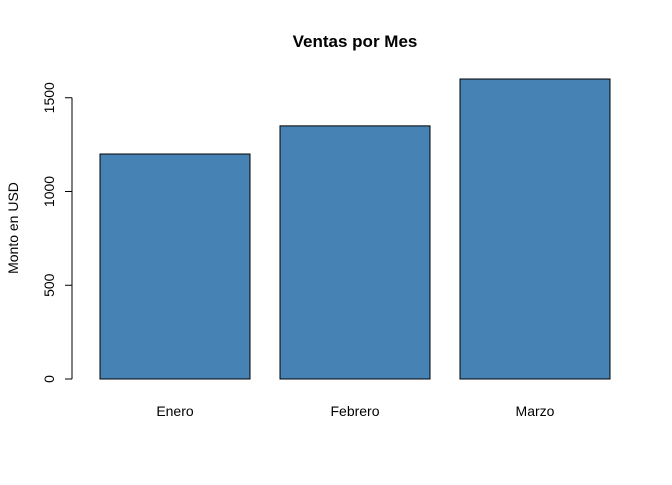 Image resolution: width=672 pixels, height=485 pixels. I want to click on y-axis-label: Monto en USD, so click(13, 228).